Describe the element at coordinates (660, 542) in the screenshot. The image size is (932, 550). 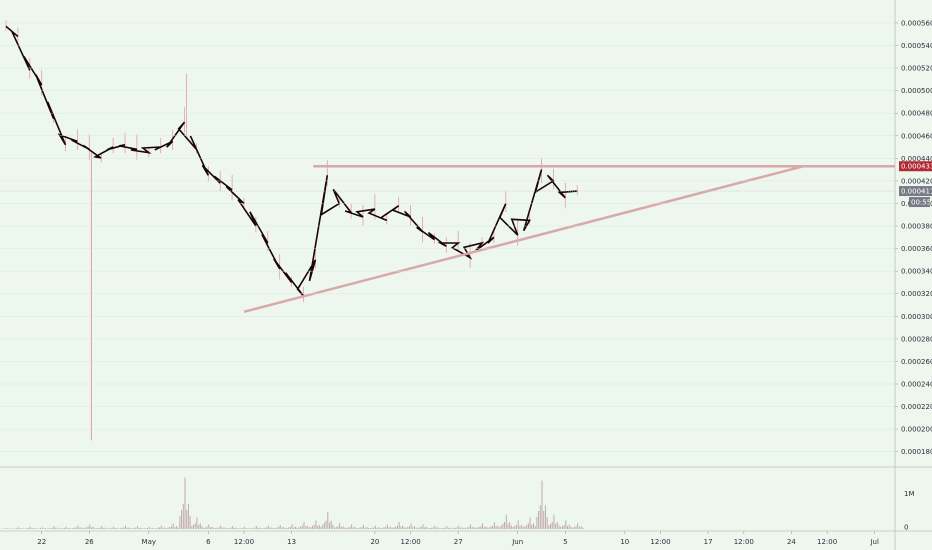
I see `x-tick-label: 12:00` at that location.